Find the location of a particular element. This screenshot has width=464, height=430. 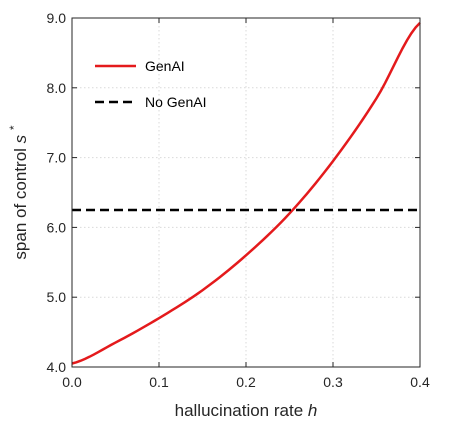

y-tick-label: 5.0 is located at coordinates (57, 297).